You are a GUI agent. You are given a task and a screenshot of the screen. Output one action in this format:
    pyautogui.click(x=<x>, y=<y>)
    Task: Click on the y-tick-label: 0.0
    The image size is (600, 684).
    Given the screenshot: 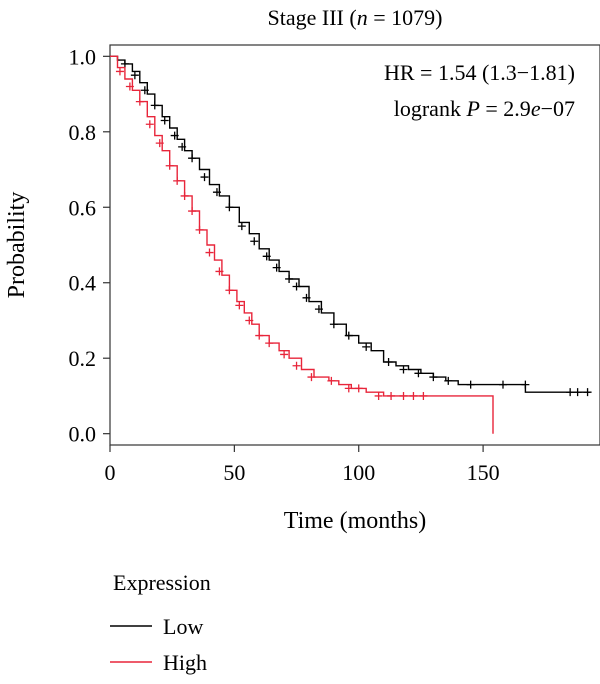 What is the action you would take?
    pyautogui.click(x=83, y=434)
    